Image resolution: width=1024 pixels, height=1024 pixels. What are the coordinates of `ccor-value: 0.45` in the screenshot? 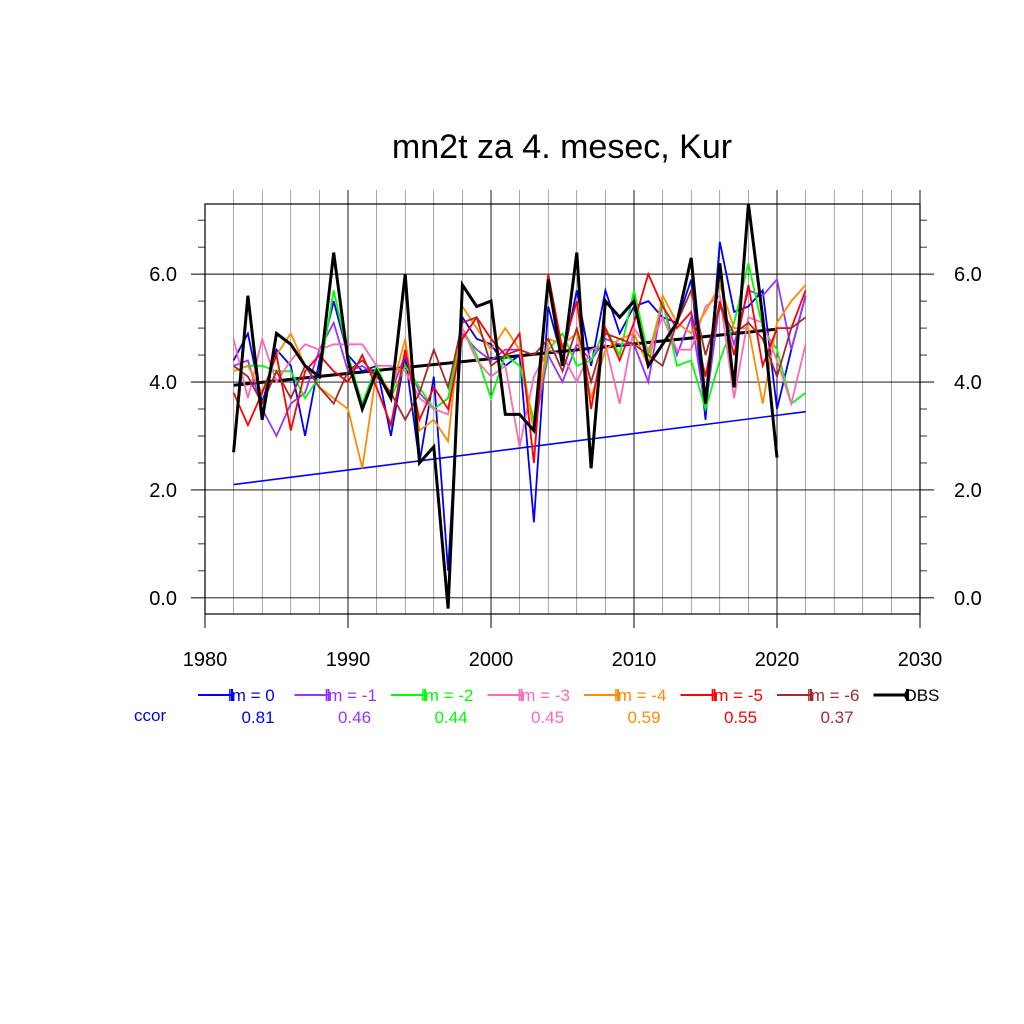 It's located at (547, 717).